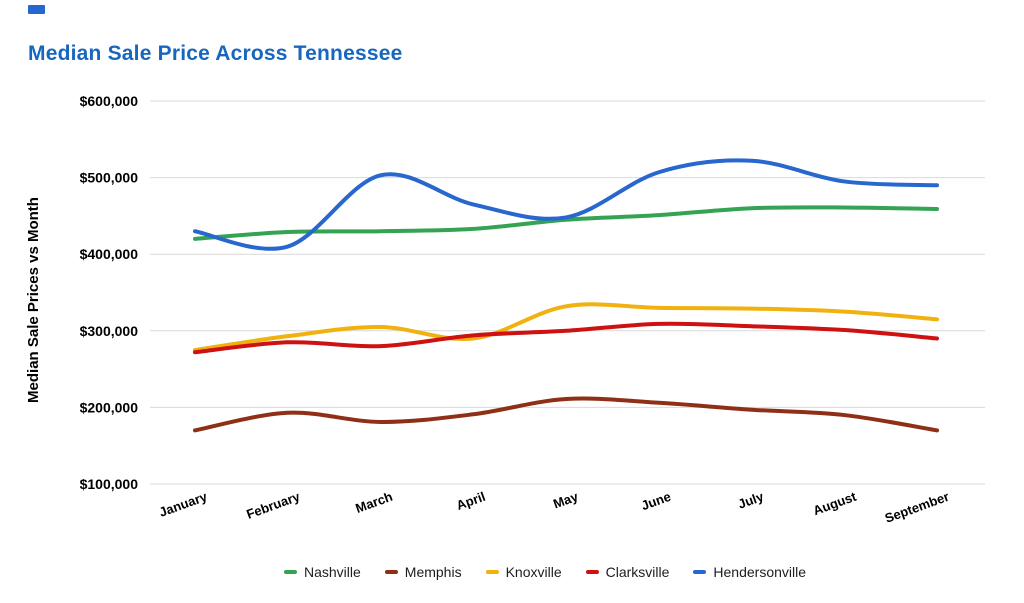 This screenshot has height=603, width=1024. What do you see at coordinates (566, 338) in the screenshot?
I see `series-line-clarksville` at bounding box center [566, 338].